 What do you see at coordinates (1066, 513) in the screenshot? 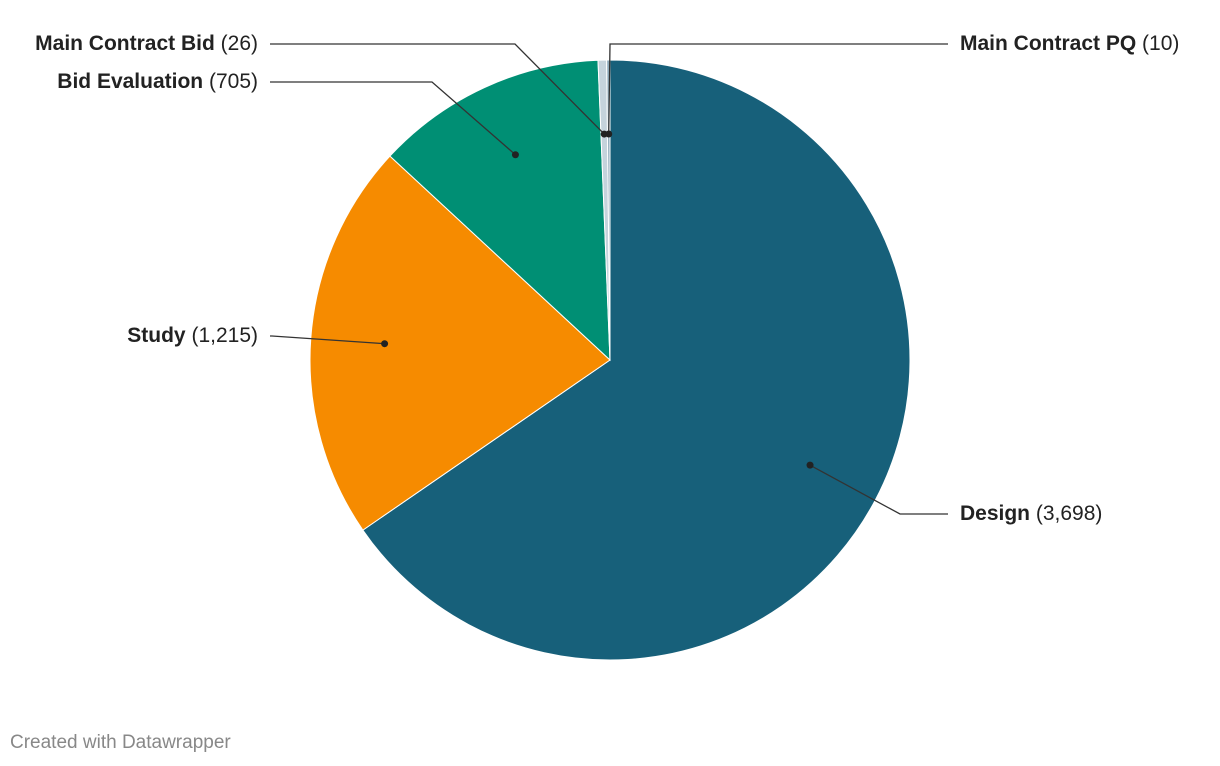
I see `slice-value: (3,698)` at bounding box center [1066, 513].